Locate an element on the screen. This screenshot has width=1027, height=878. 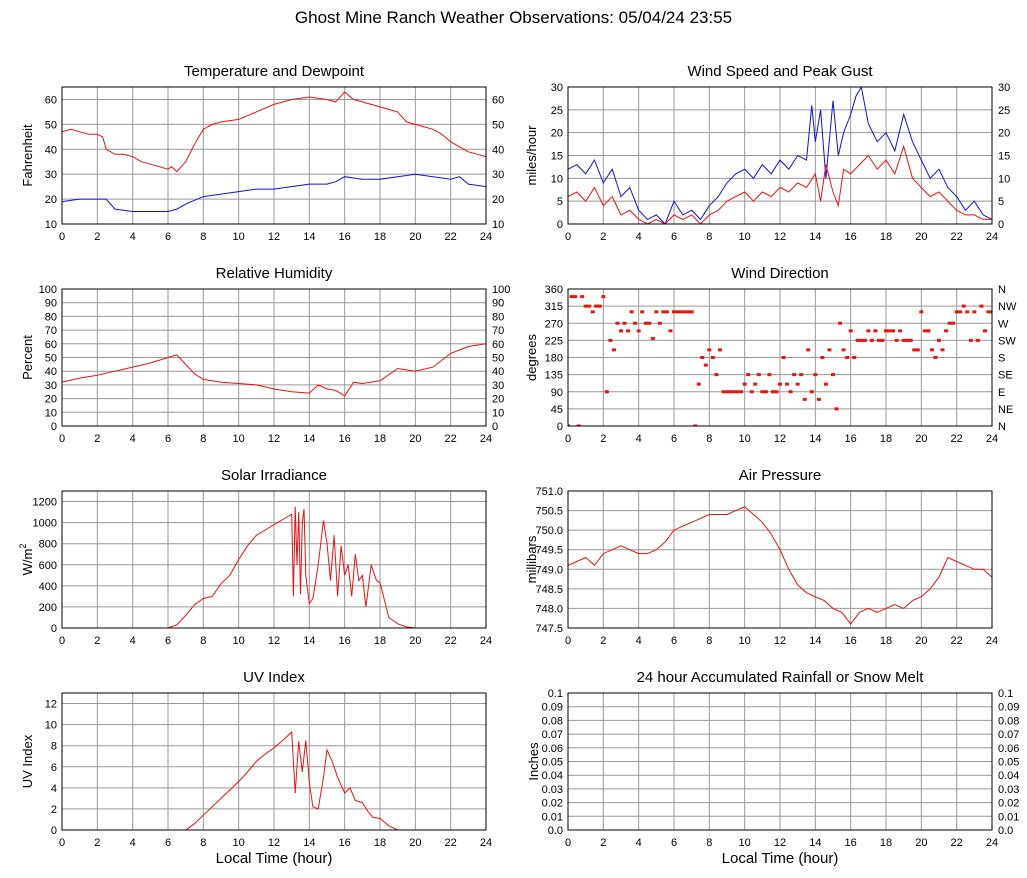
y-tick-label: 45 is located at coordinates (557, 410).